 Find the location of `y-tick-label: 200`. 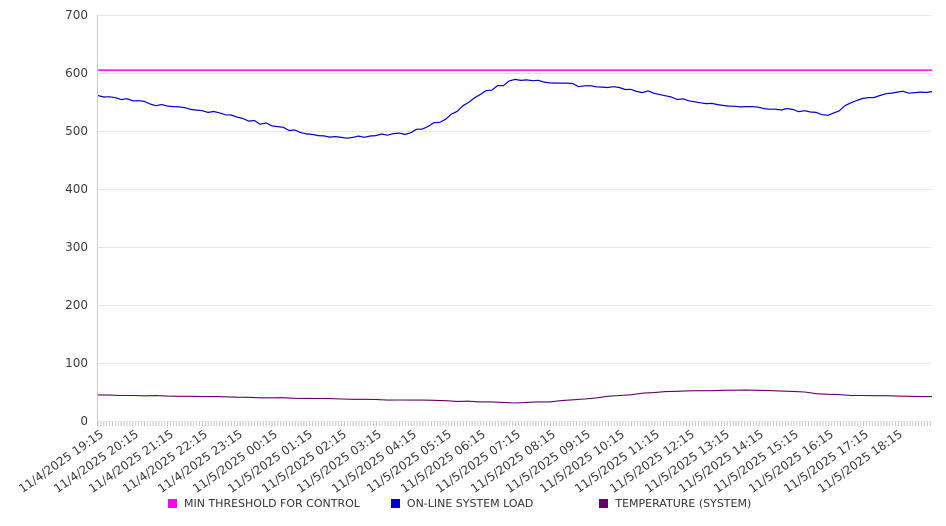

y-tick-label: 200 is located at coordinates (76, 305).